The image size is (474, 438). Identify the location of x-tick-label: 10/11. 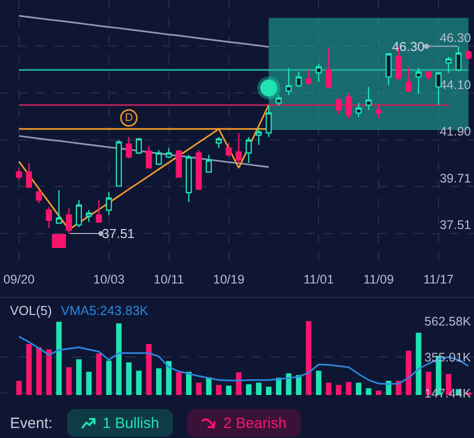
(169, 279).